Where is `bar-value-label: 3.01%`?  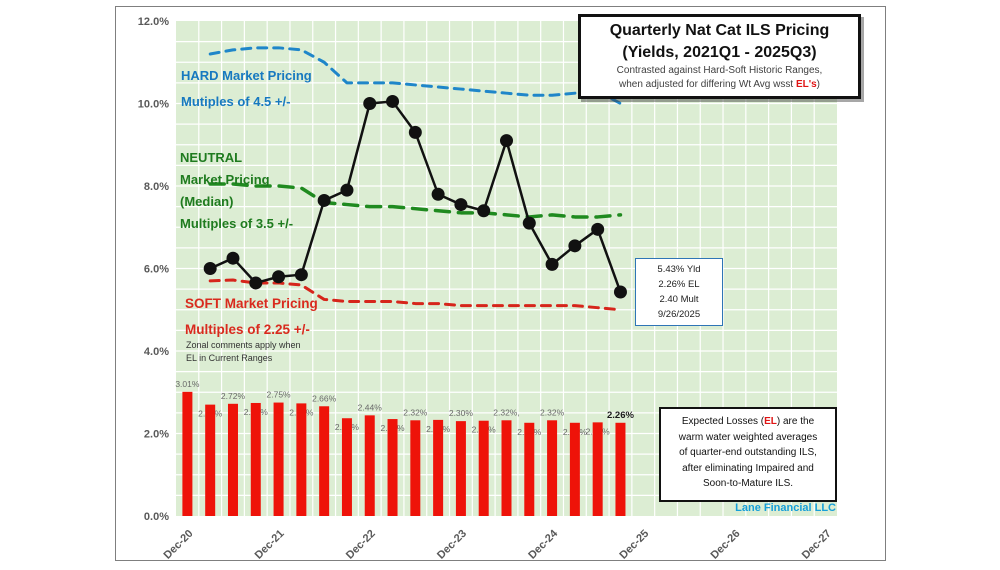 bar-value-label: 3.01% is located at coordinates (187, 384).